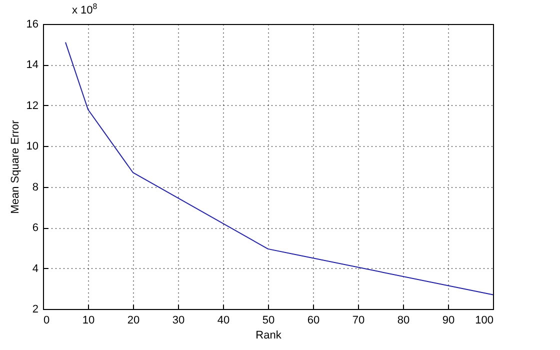 The width and height of the screenshot is (560, 350). Describe the element at coordinates (358, 320) in the screenshot. I see `x-tick-label: 70` at that location.